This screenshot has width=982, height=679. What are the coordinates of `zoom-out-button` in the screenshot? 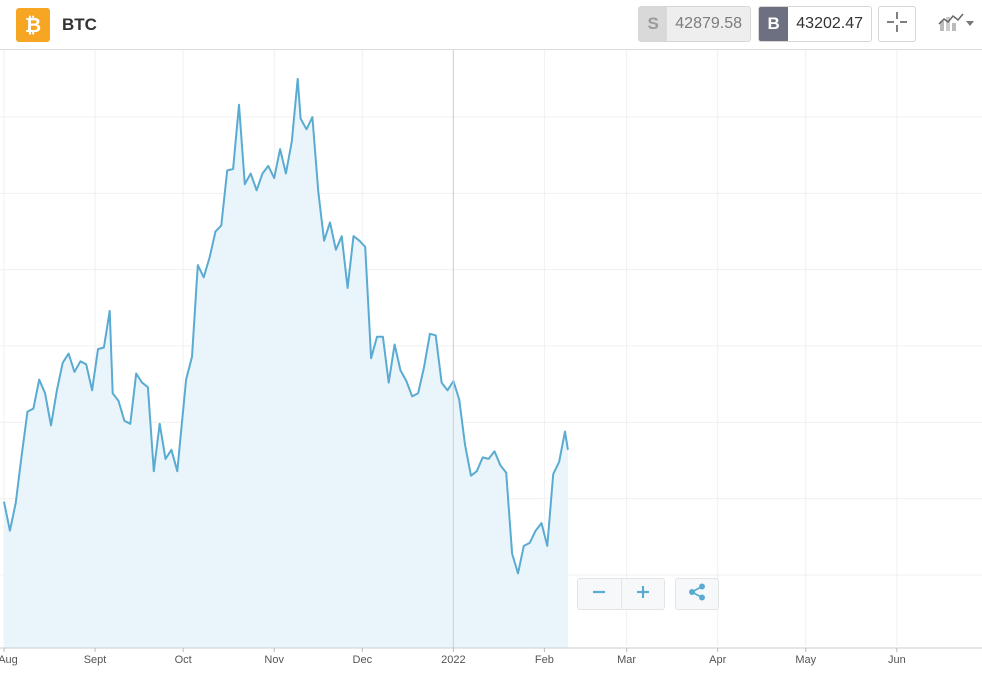 It's located at (599, 594).